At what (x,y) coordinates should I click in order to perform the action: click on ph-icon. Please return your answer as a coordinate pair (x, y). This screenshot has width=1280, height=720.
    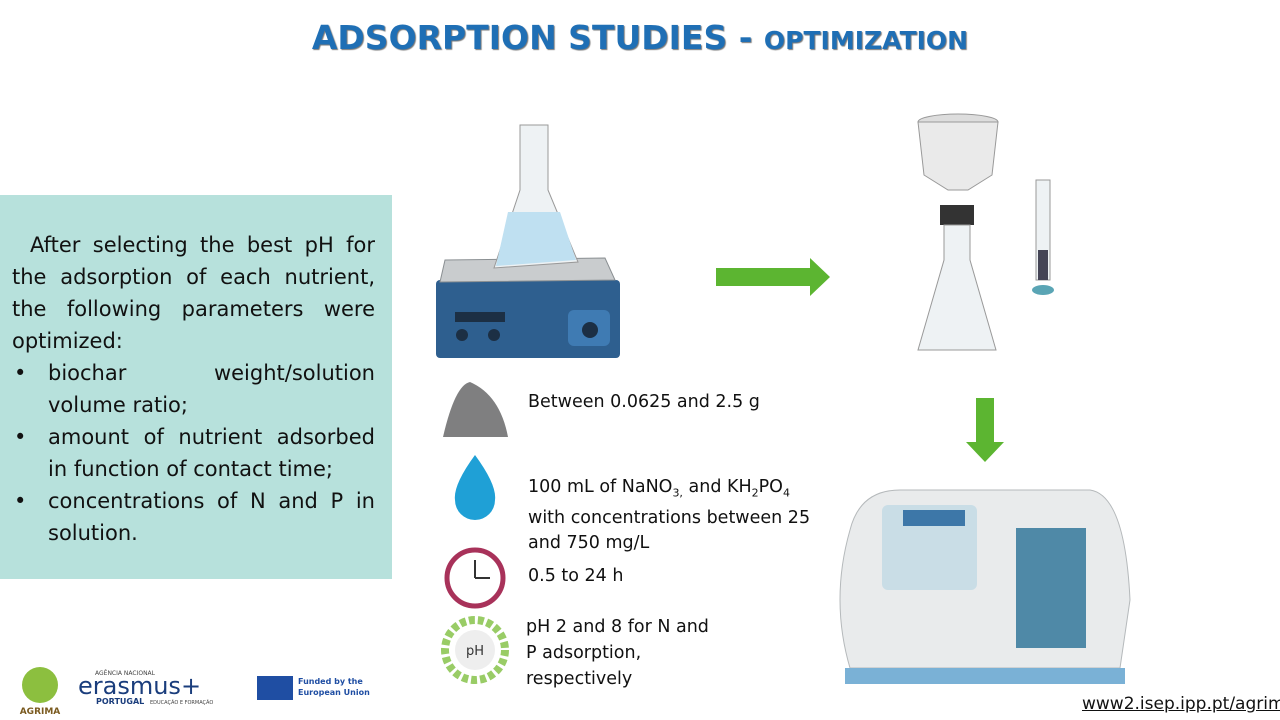
    Looking at the image, I should click on (475, 650).